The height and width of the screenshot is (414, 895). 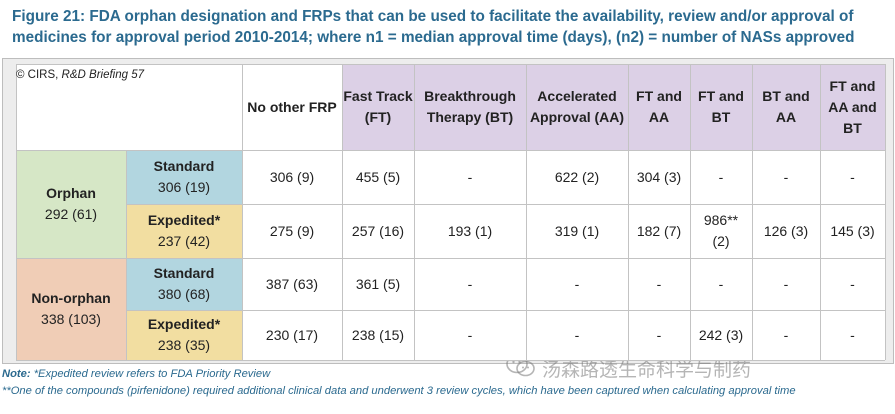 I want to click on review-type-summary: 380 (68), so click(x=184, y=294).